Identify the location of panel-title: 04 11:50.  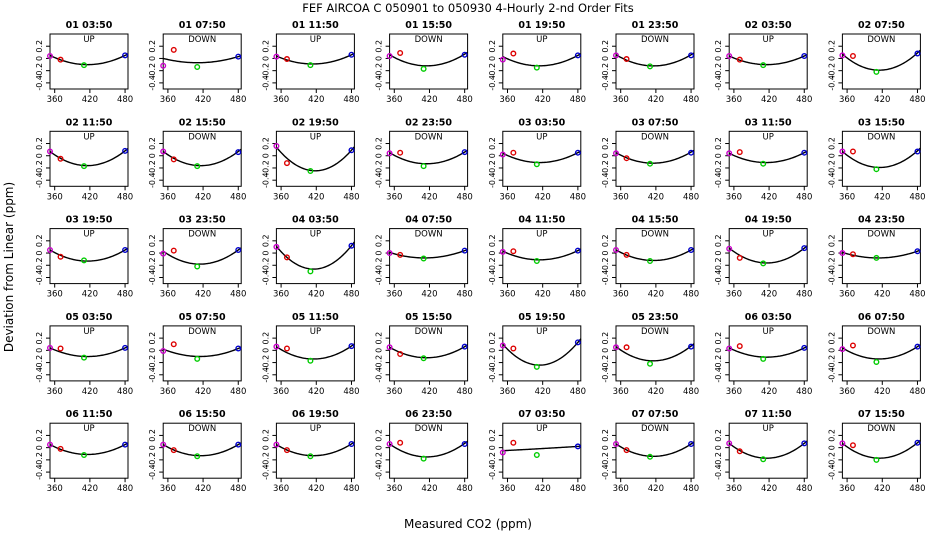
(541, 220).